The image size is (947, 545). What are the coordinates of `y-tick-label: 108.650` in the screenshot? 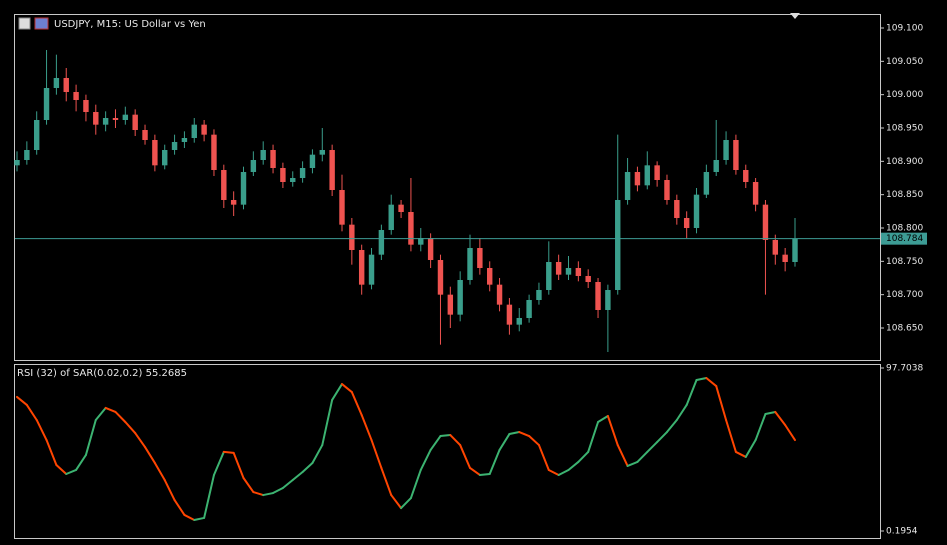 It's located at (904, 329).